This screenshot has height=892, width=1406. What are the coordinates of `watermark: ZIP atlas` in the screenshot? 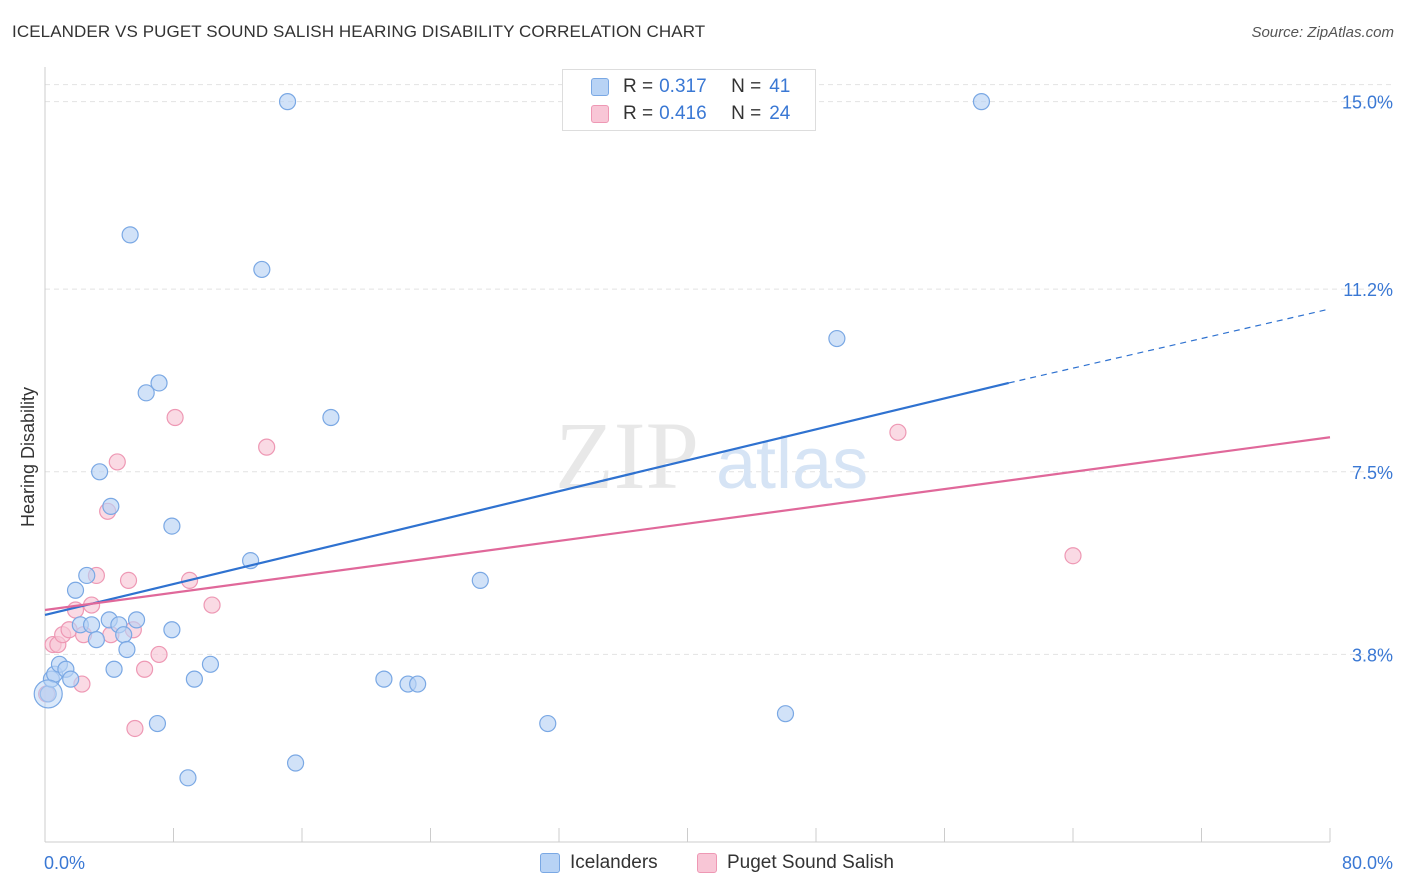 It's located at (711, 455).